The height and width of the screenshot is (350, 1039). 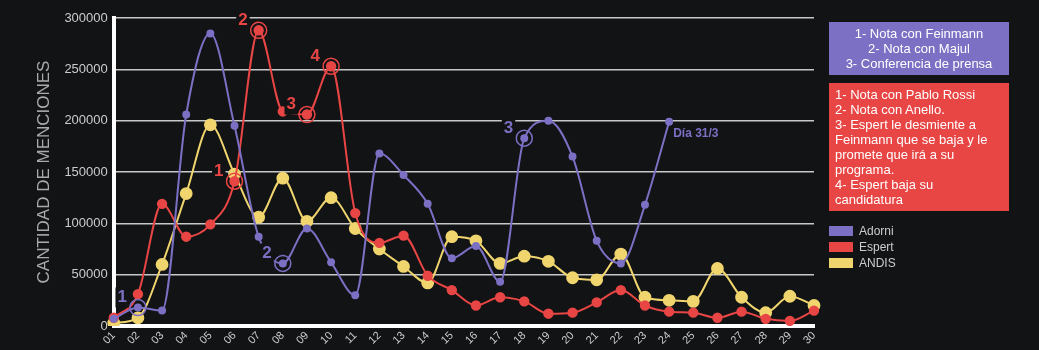 I want to click on y-tick-label: 100000, so click(x=86, y=222).